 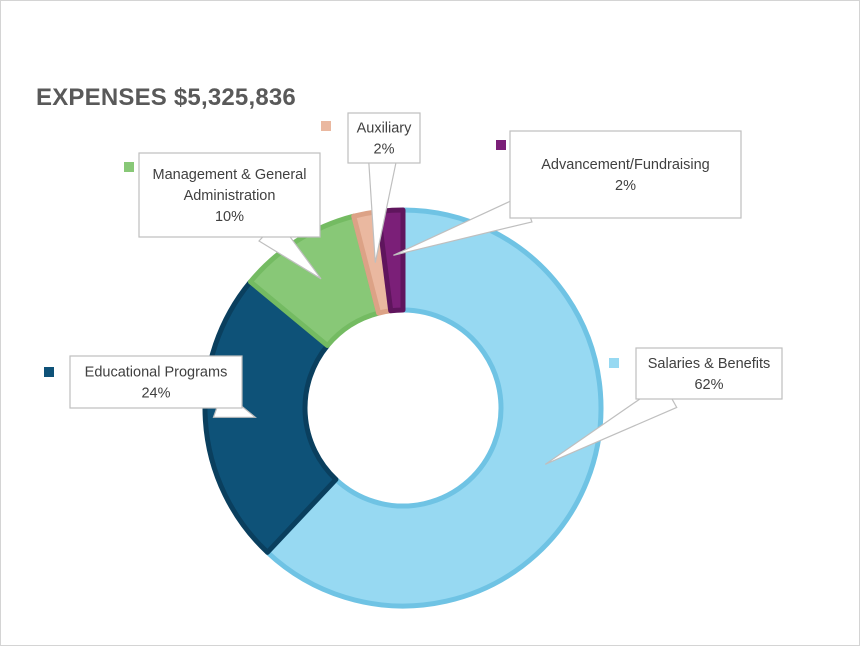 What do you see at coordinates (384, 150) in the screenshot?
I see `data-label-value-auxiliary: 2%` at bounding box center [384, 150].